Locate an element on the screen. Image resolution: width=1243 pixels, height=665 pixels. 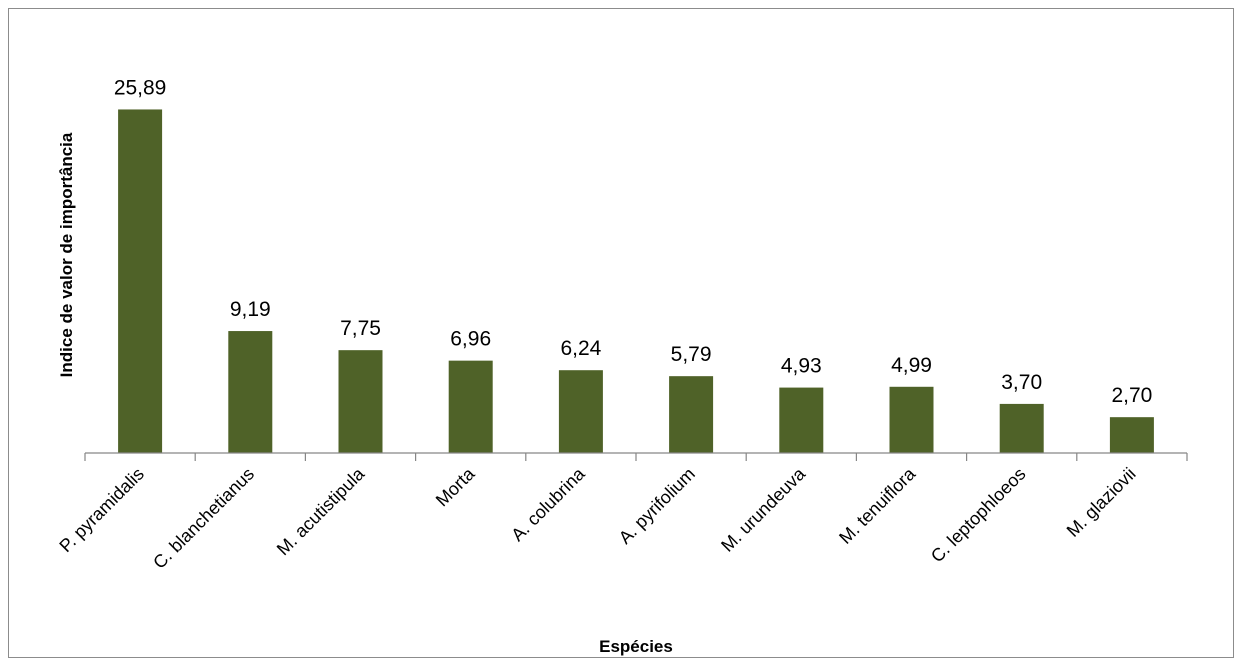
category-label: M. urundeuva is located at coordinates (763, 509).